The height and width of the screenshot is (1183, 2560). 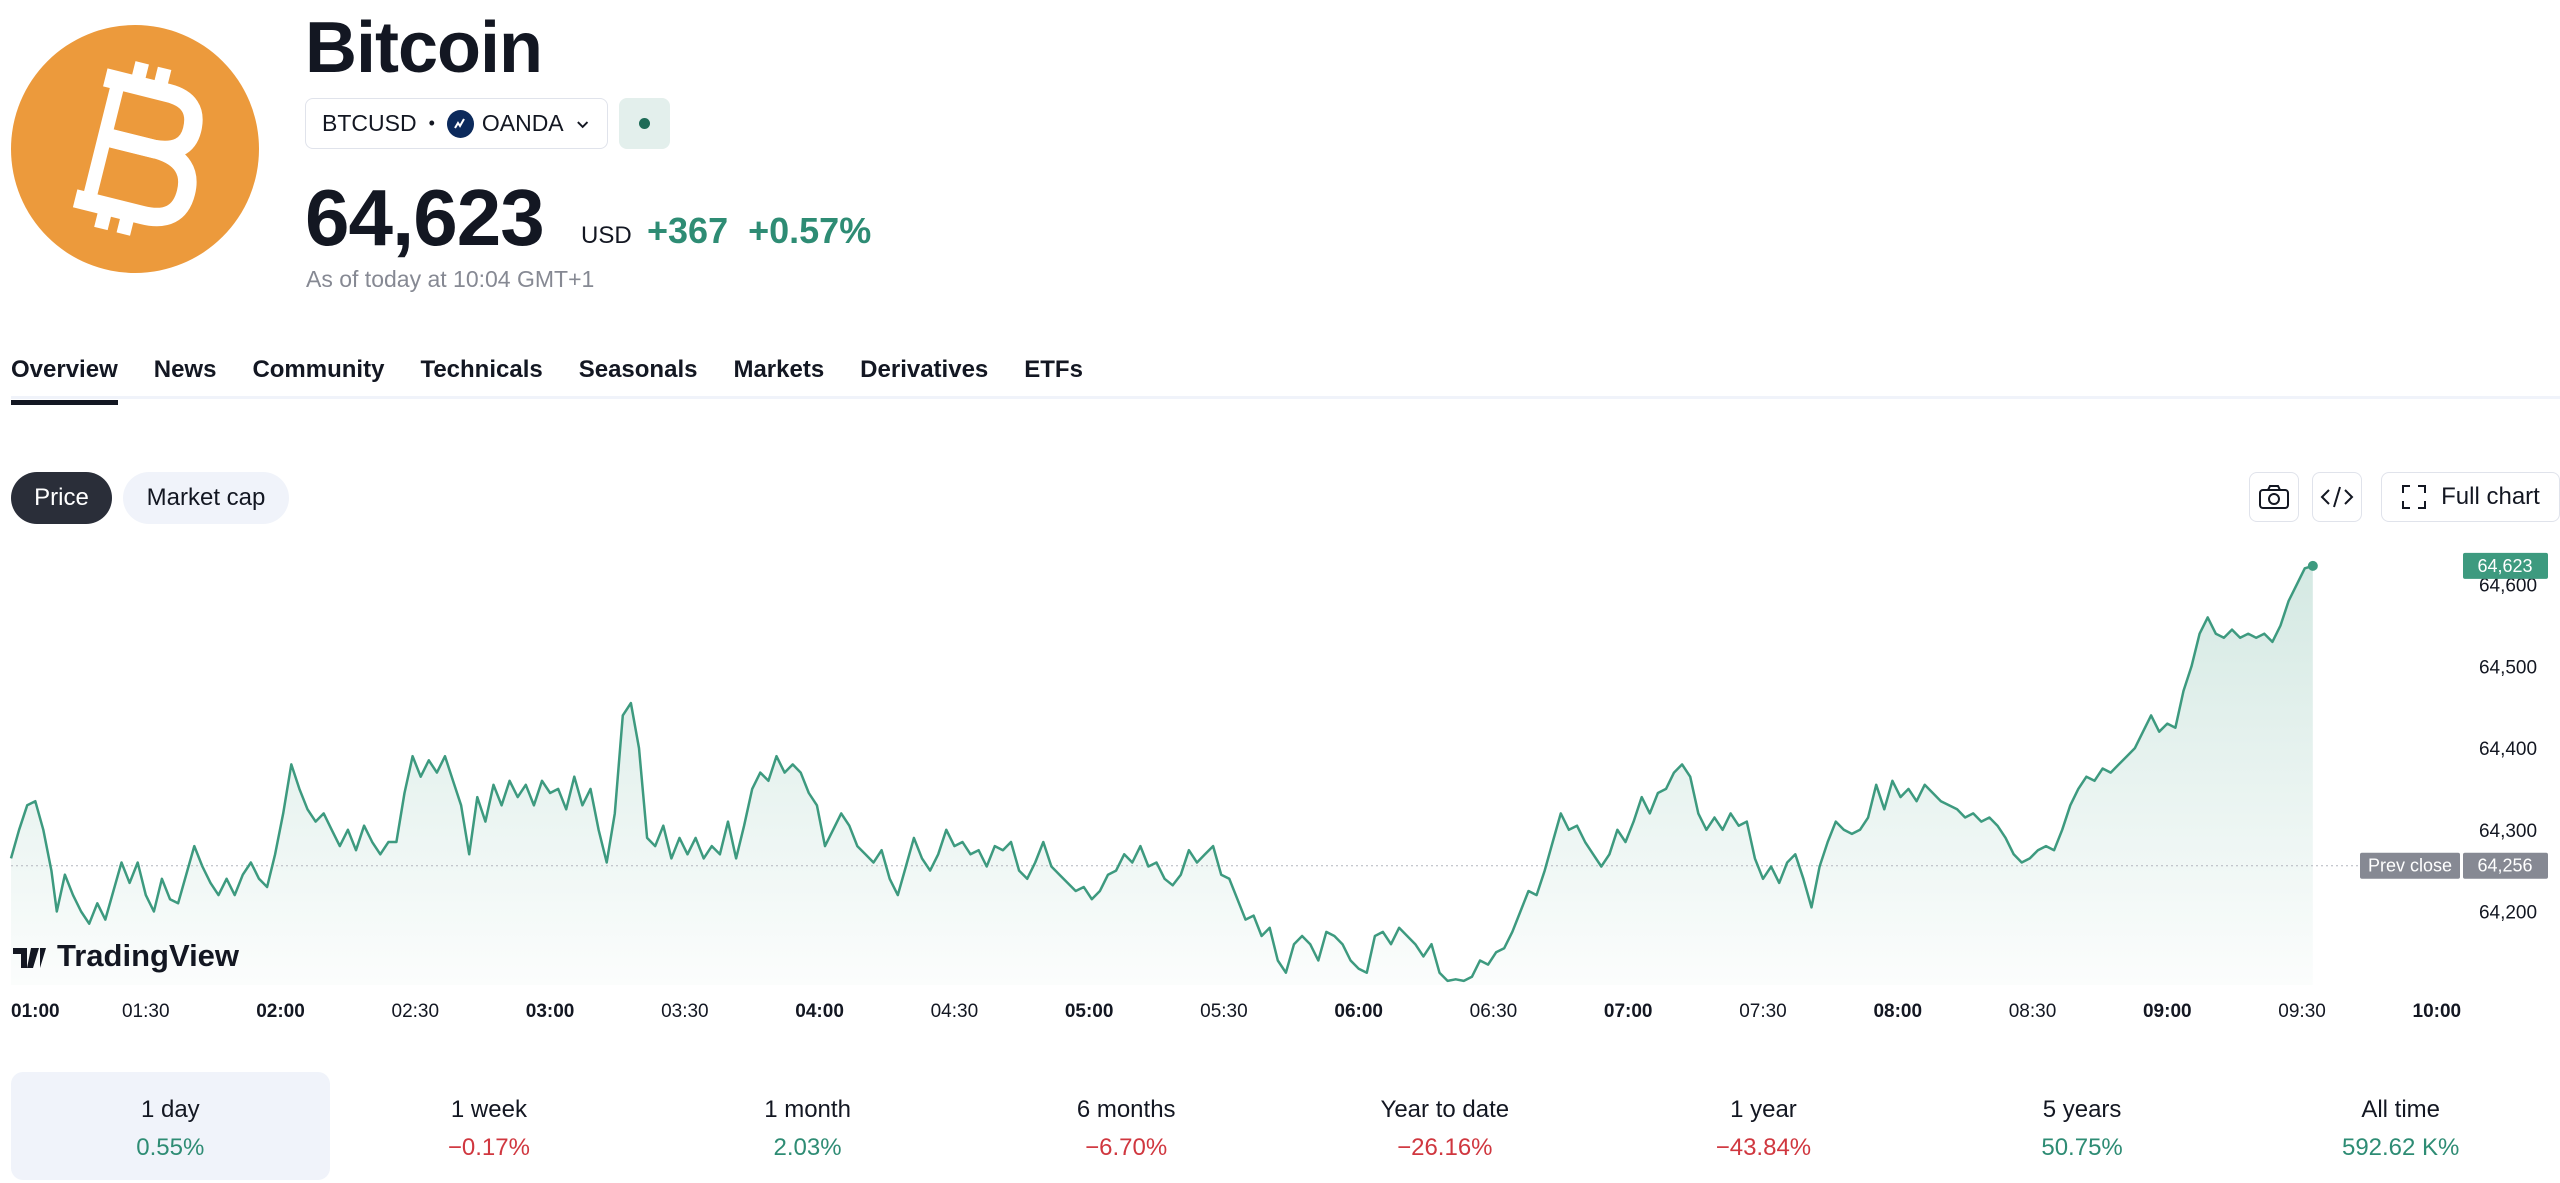 I want to click on x-tick-label: 08:00, so click(x=1897, y=1011).